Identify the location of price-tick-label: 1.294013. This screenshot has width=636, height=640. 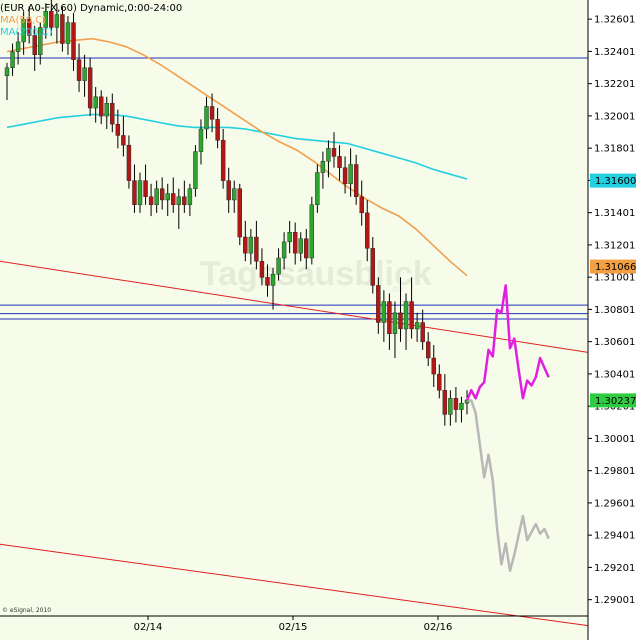
(615, 536).